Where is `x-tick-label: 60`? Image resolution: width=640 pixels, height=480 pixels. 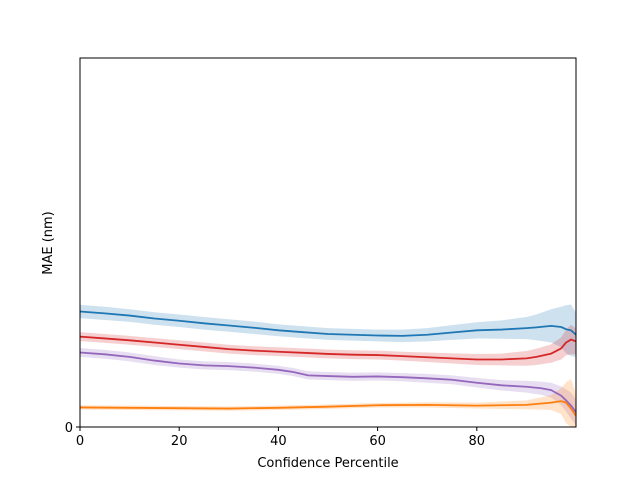
x-tick-label: 60 is located at coordinates (377, 441).